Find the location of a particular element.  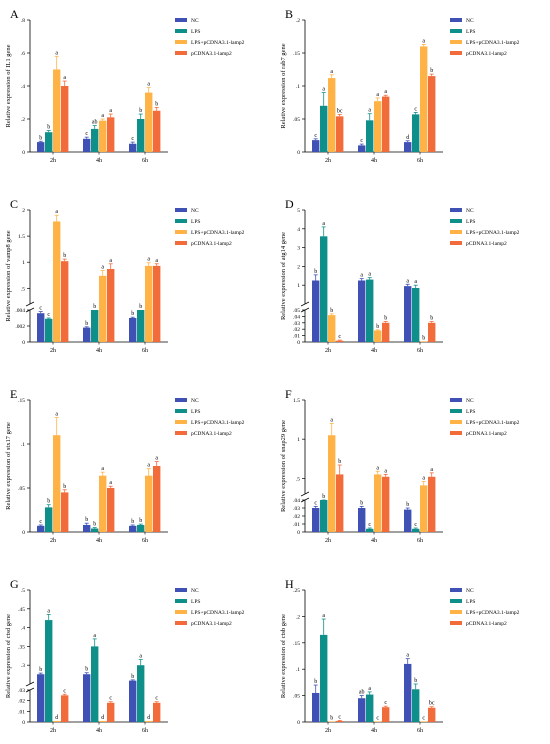

y-tick-label: .5 is located at coordinates (23, 591).